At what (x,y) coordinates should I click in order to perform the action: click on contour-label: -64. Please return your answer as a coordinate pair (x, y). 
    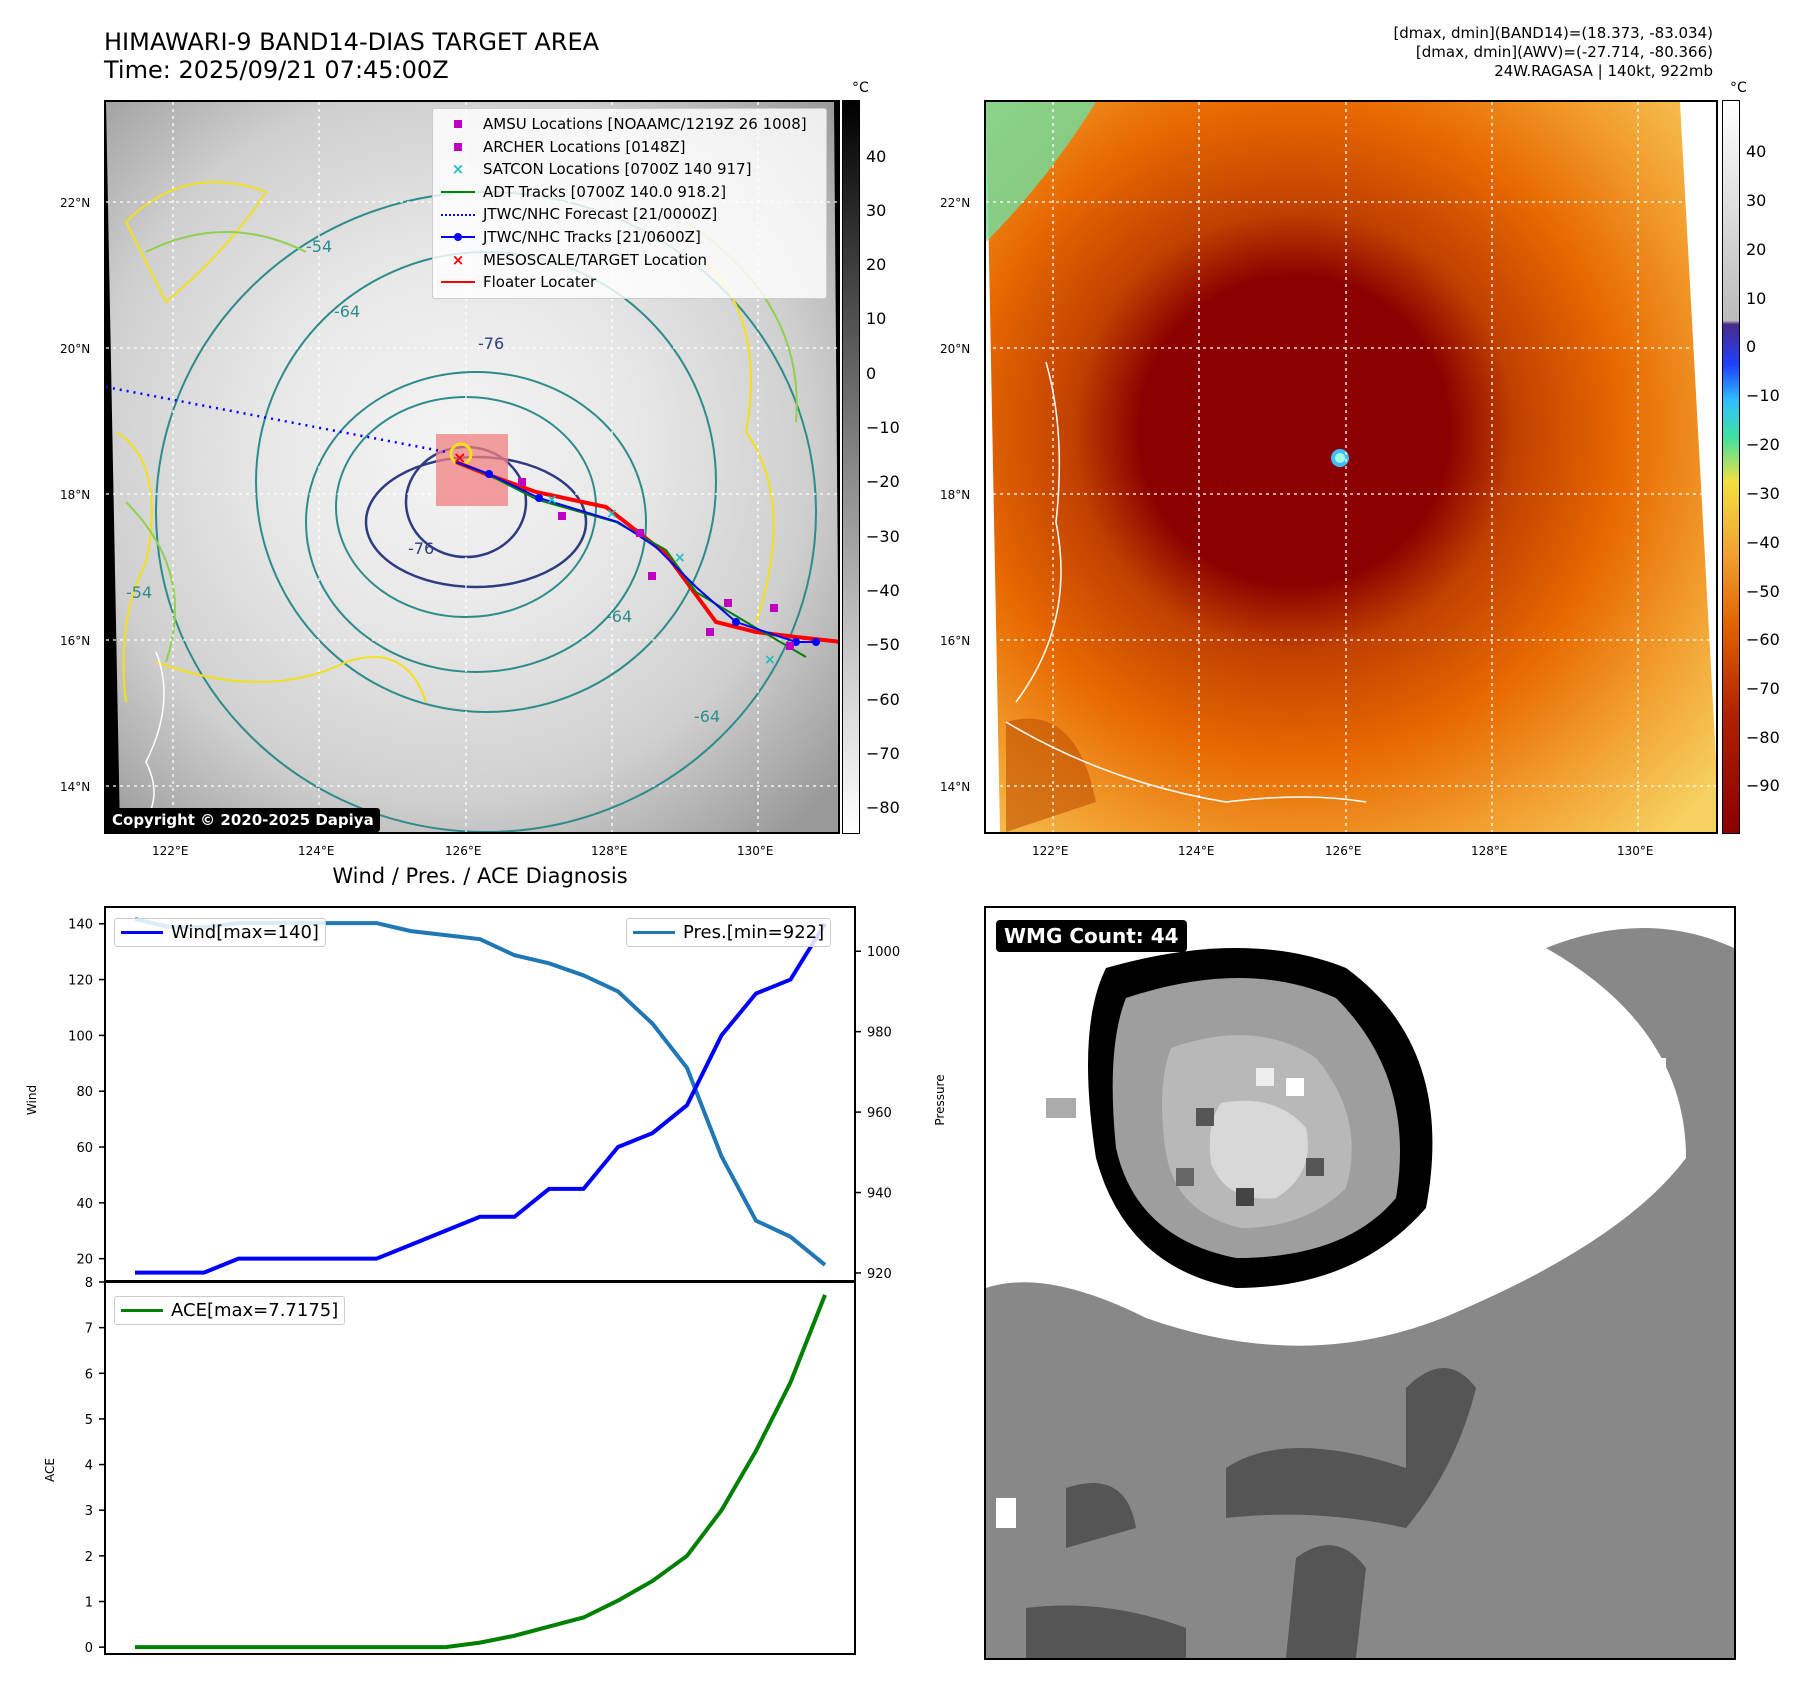
    Looking at the image, I should click on (707, 716).